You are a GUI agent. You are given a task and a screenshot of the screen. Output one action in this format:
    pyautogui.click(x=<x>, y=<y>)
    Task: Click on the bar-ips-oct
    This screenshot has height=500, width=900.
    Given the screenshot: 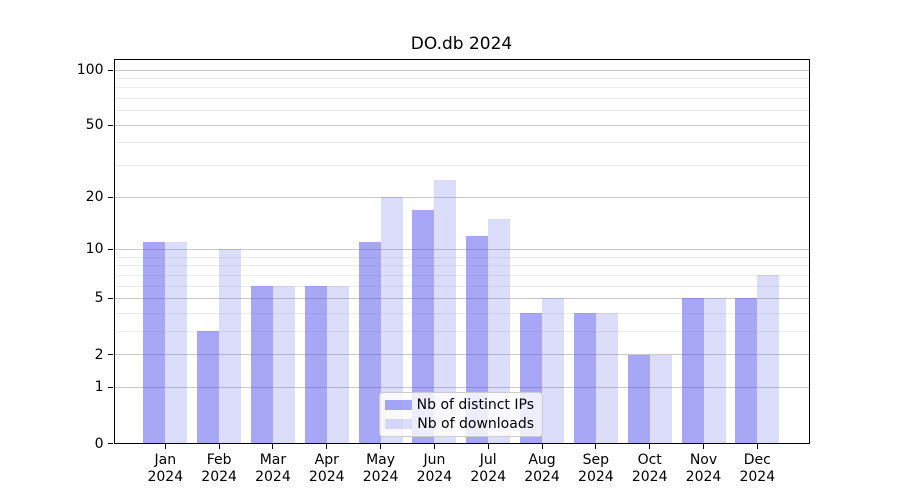 What is the action you would take?
    pyautogui.click(x=638, y=399)
    